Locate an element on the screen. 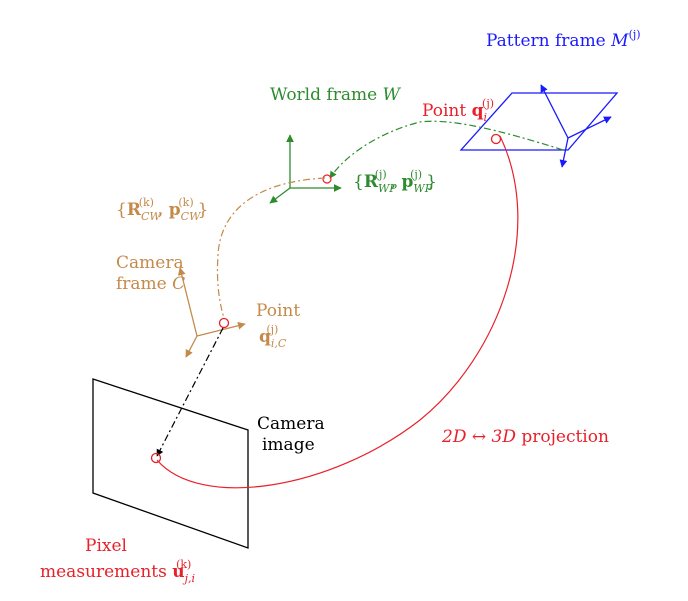 This screenshot has height=601, width=688. world-frame-axes is located at coordinates (305, 169).